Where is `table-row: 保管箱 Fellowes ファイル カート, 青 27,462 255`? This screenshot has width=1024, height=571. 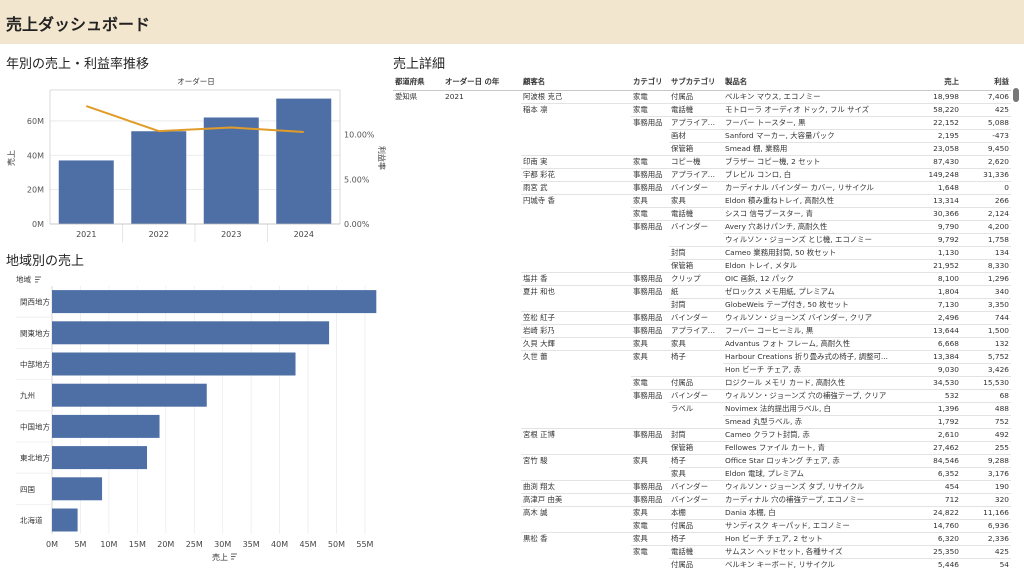
table-row: 保管箱 Fellowes ファイル カート, 青 27,462 255 is located at coordinates (702, 447).